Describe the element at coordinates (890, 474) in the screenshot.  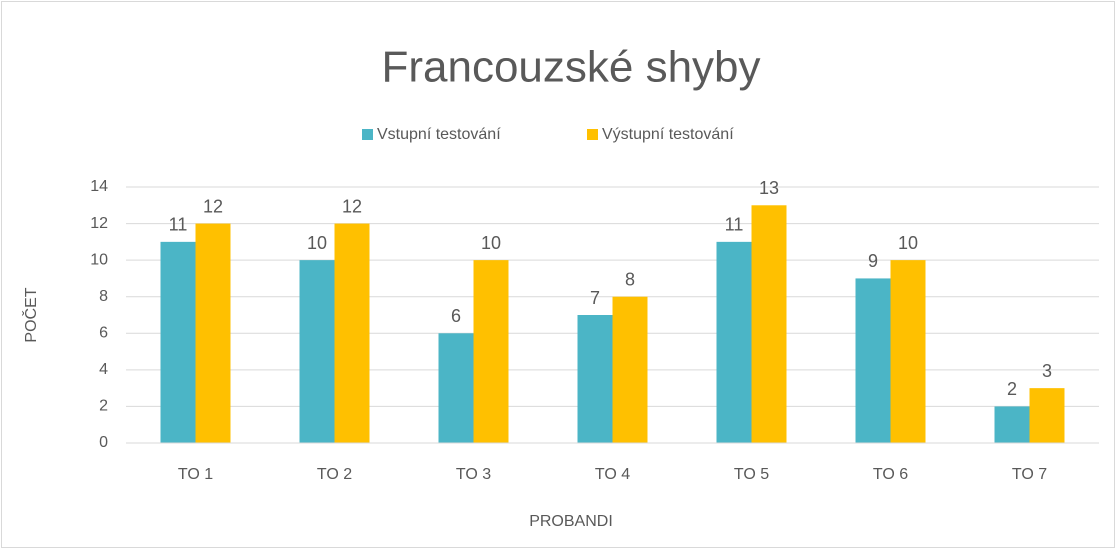
I see `x-tick-label: TO 6` at that location.